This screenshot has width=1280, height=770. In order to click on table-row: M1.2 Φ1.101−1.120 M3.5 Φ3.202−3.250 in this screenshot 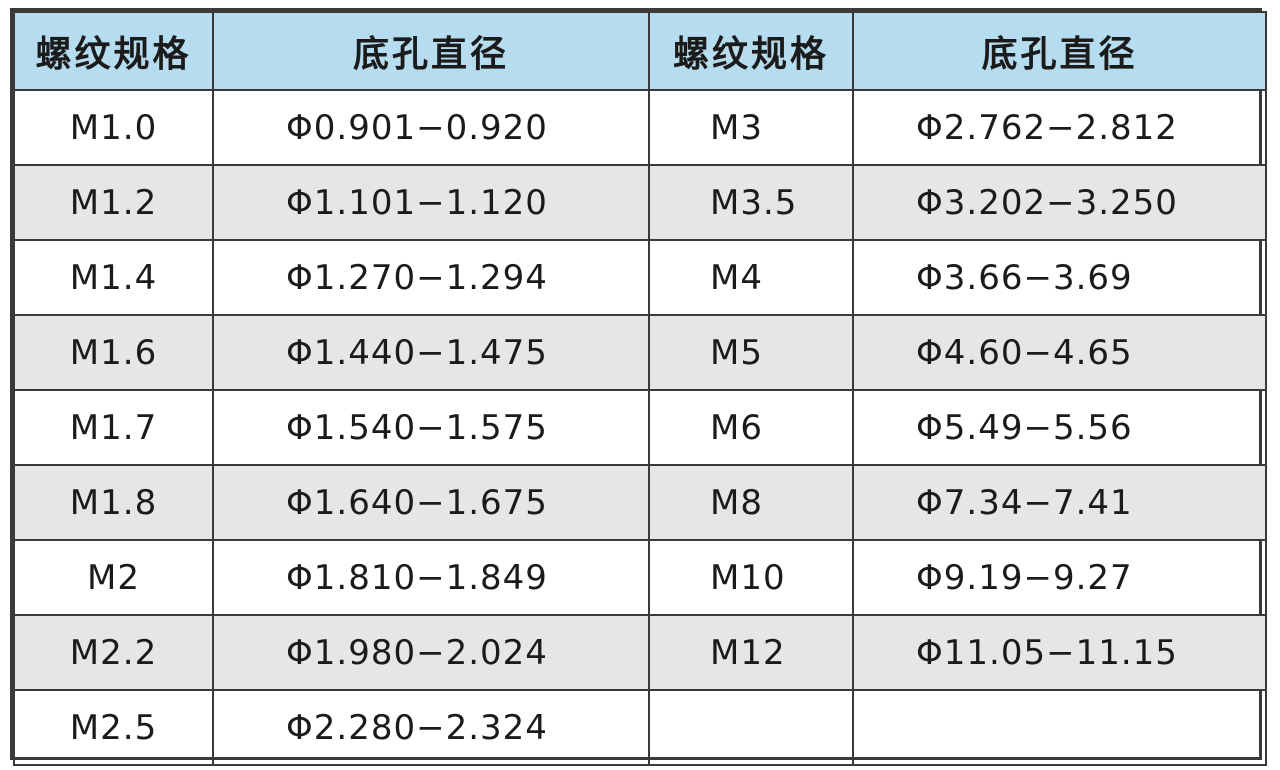, I will do `click(640, 202)`.